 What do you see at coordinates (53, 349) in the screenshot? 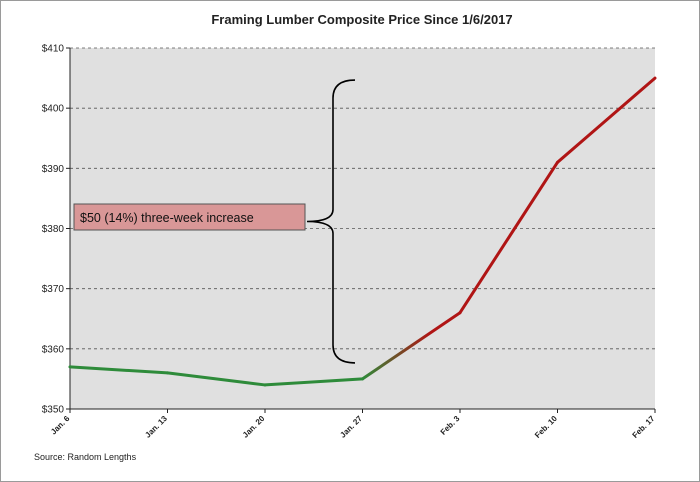
I see `y-tick-label: $360` at bounding box center [53, 349].